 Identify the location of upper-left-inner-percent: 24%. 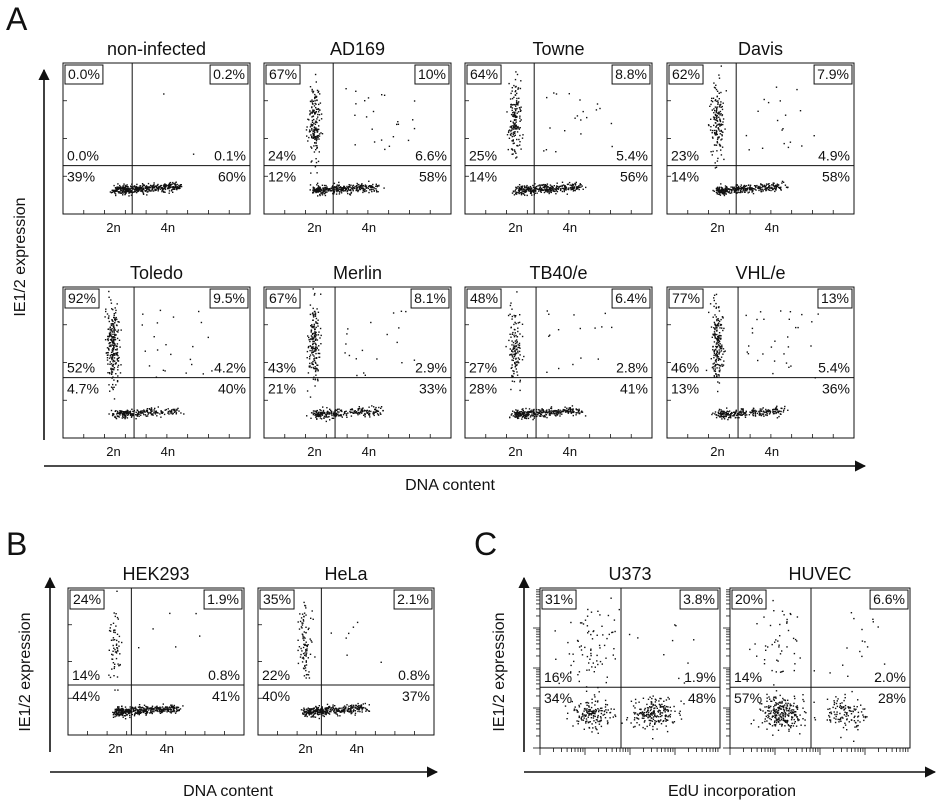
(282, 156).